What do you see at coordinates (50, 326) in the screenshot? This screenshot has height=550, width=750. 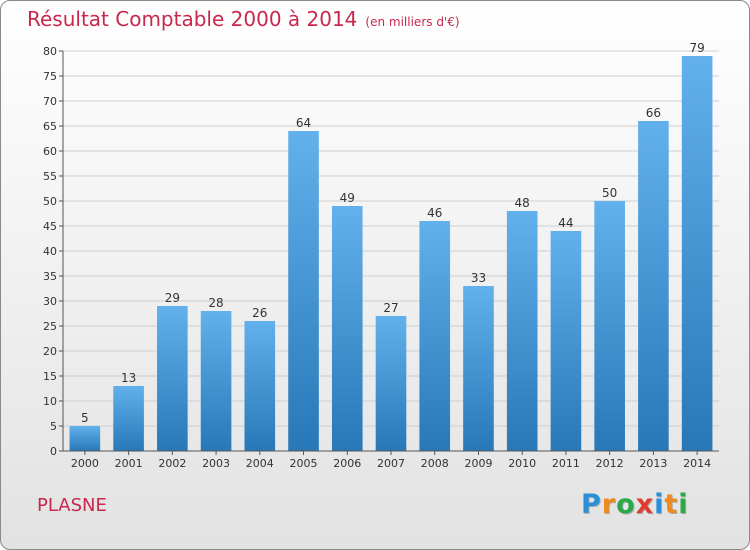 I see `y-tick-label: 25` at bounding box center [50, 326].